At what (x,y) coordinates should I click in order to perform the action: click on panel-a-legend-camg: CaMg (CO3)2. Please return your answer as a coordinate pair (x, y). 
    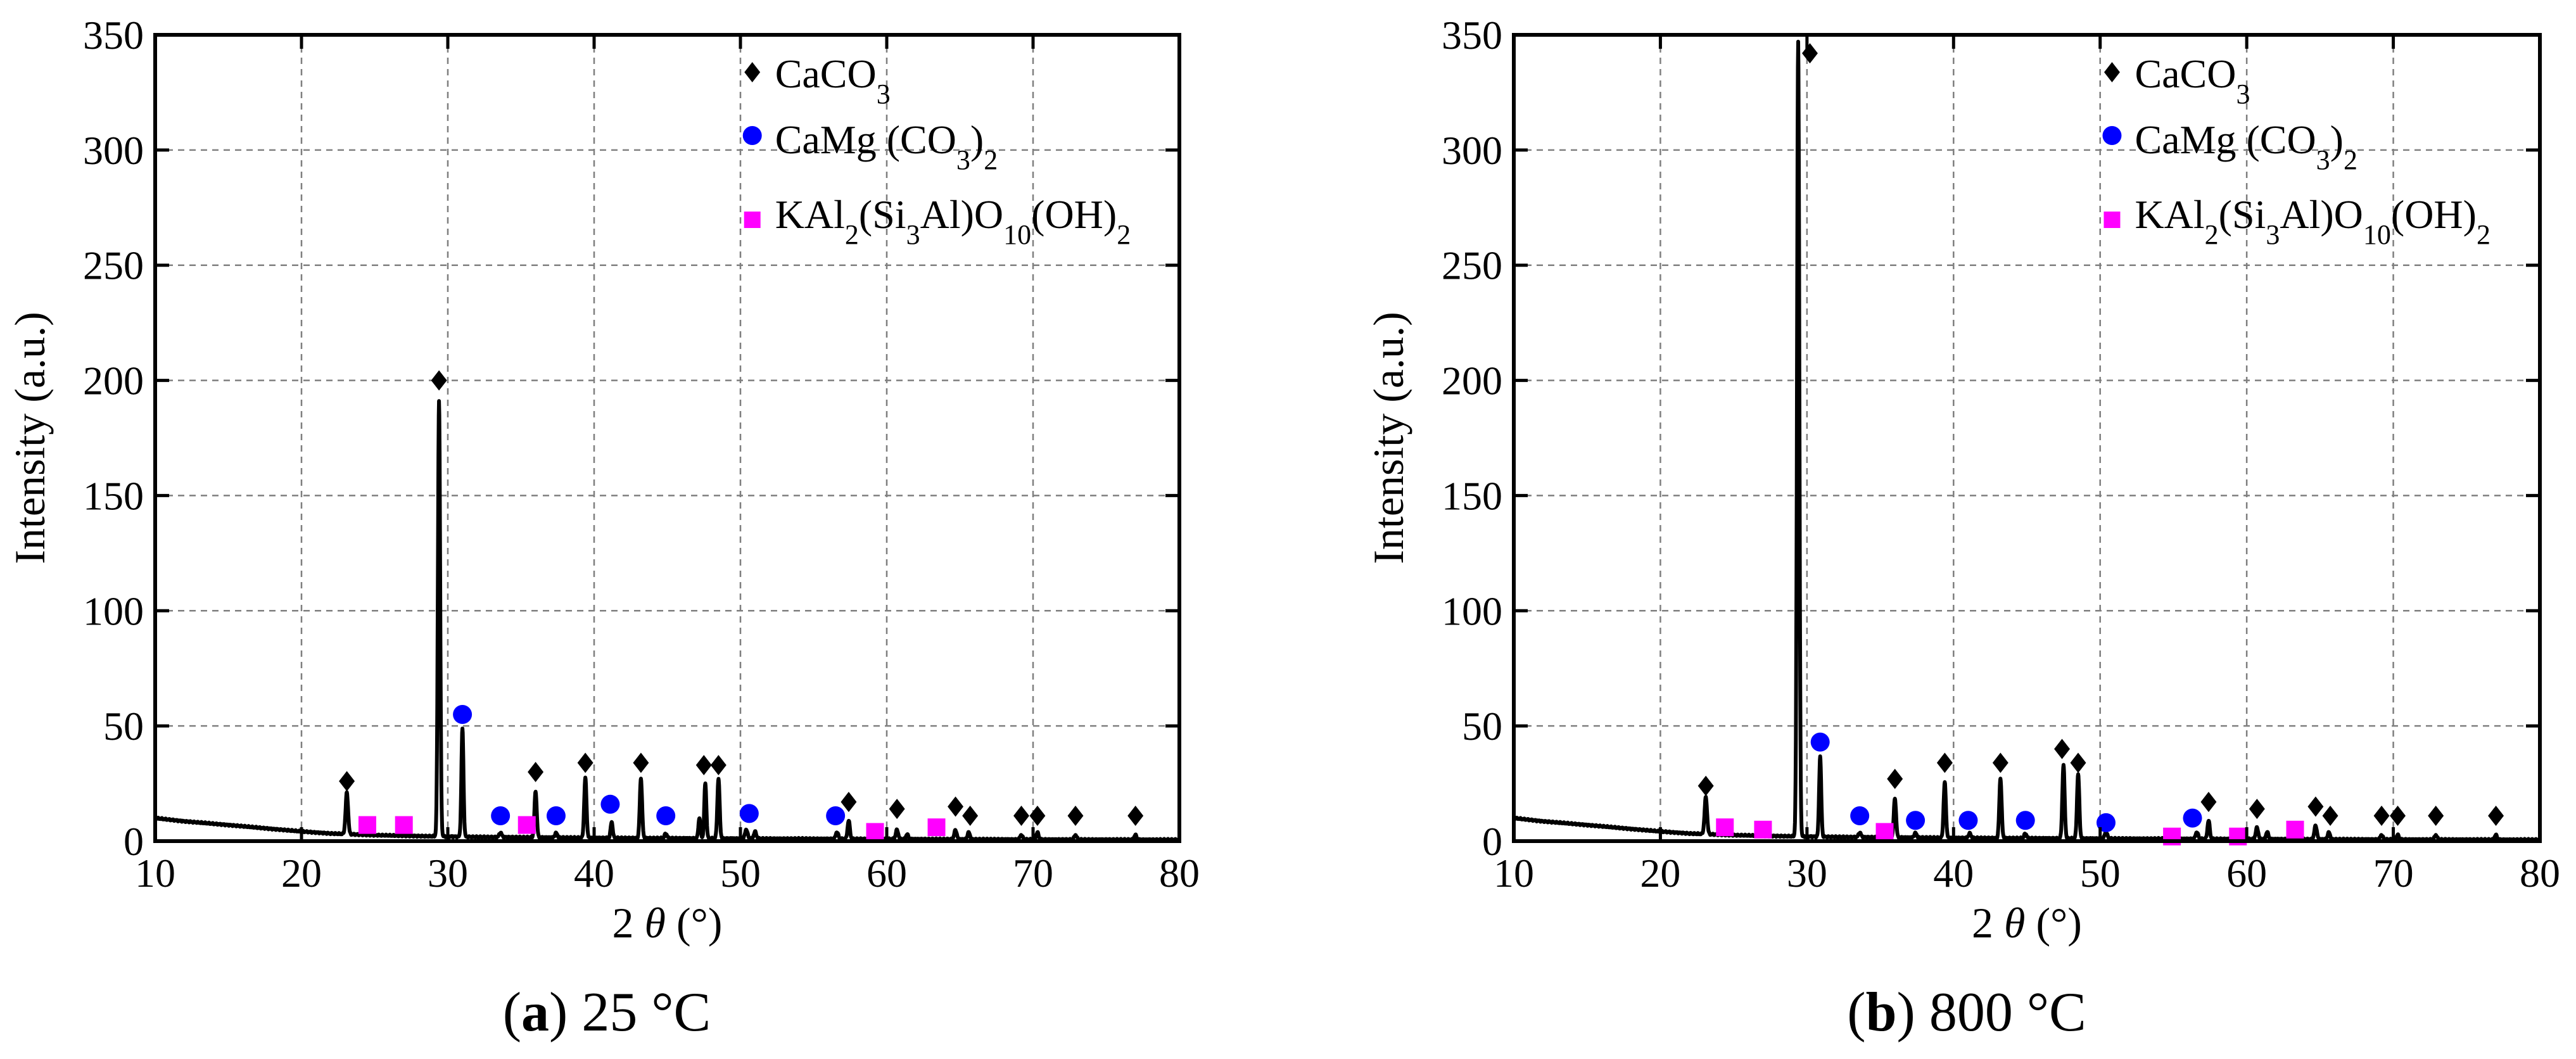
    Looking at the image, I should click on (870, 146).